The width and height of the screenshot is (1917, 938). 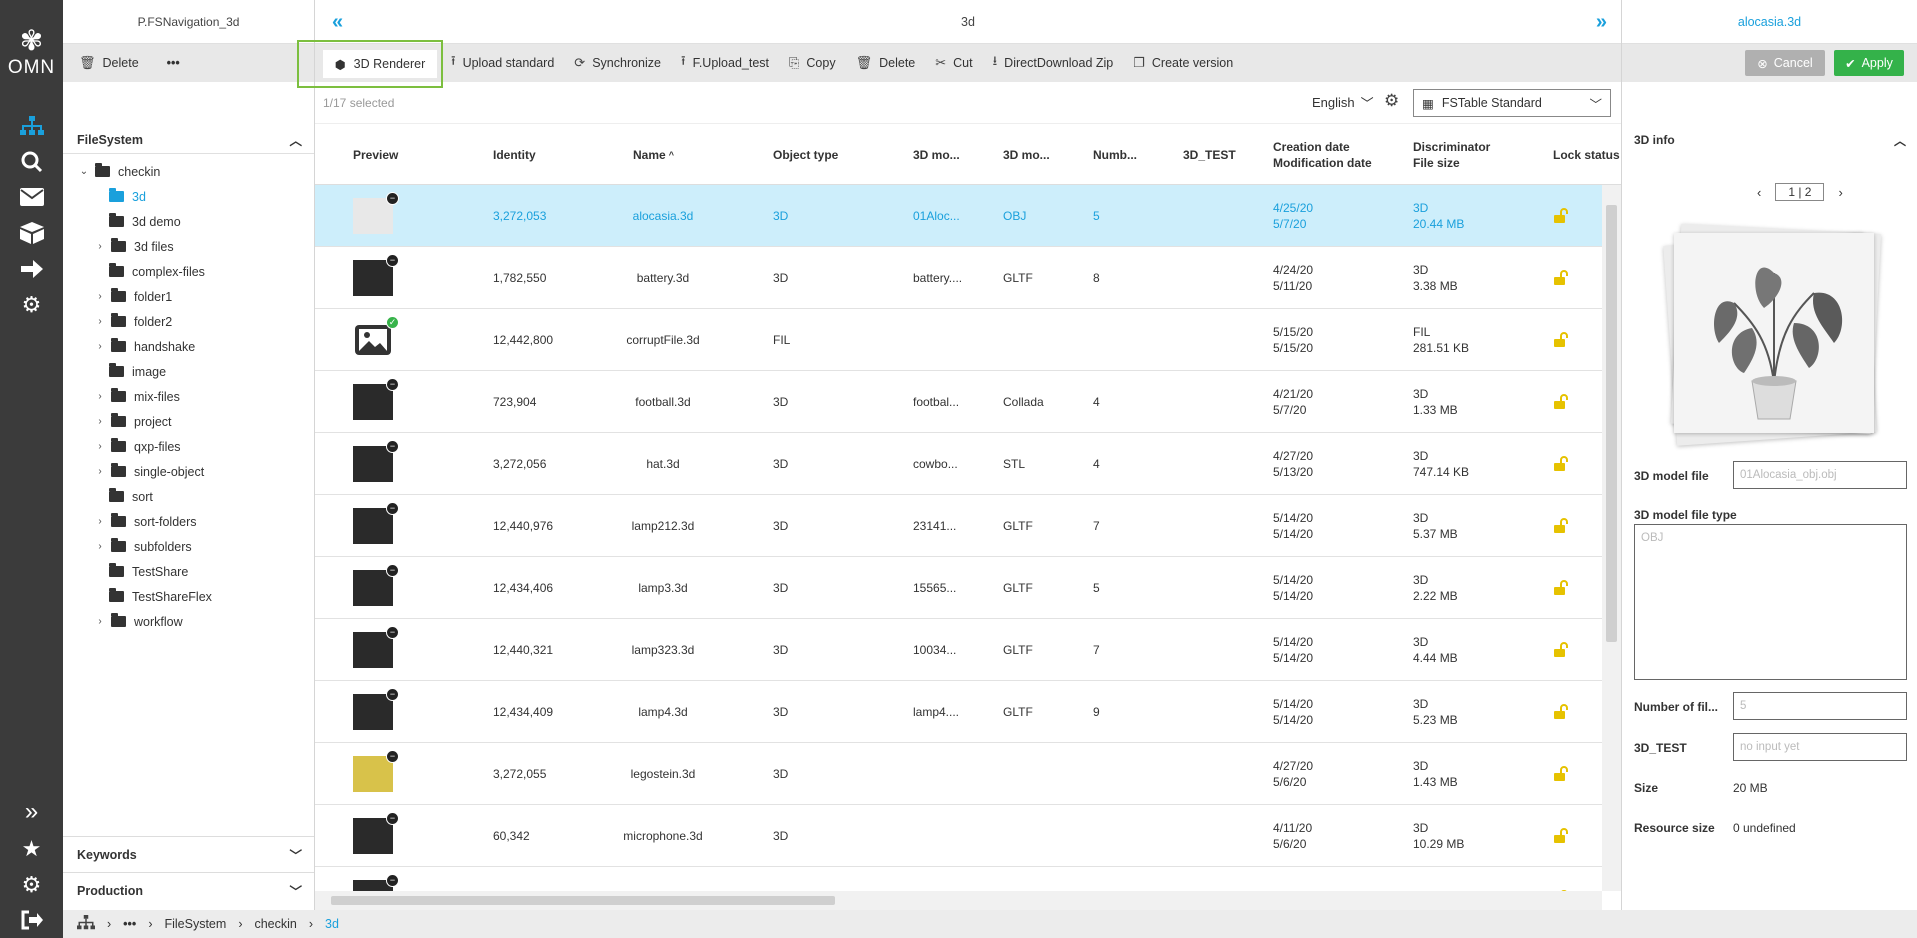 I want to click on tree-node: › workflow, so click(x=188, y=621).